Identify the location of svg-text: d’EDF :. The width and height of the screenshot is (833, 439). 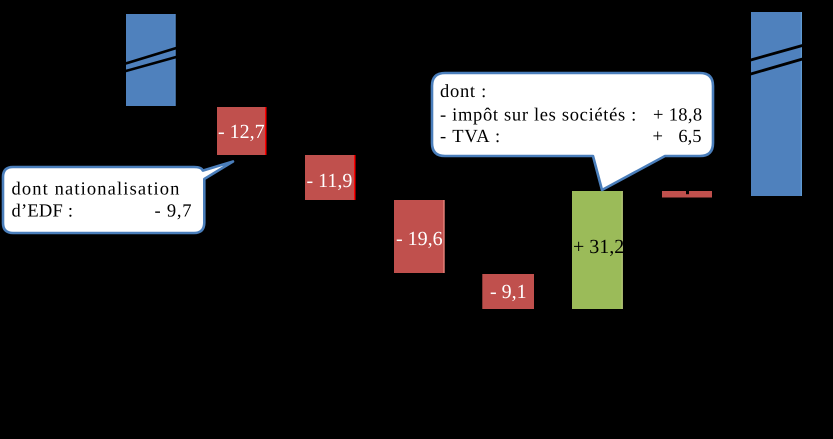
(43, 212).